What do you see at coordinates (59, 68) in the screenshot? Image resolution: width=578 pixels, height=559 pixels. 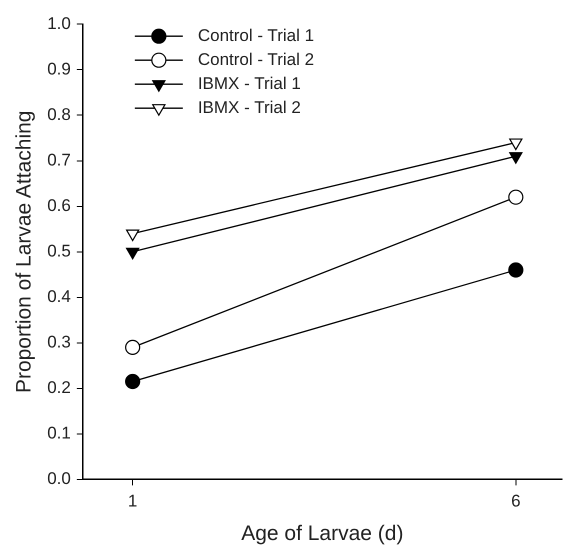 I see `y-tick-label: 0.9` at bounding box center [59, 68].